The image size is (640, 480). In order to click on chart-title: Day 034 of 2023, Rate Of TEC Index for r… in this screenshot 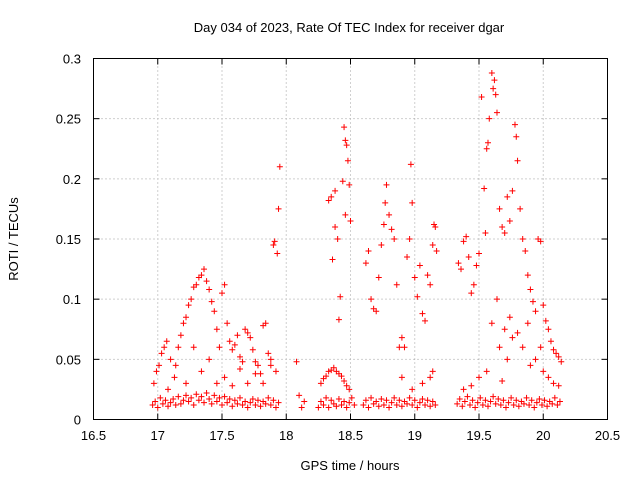, I will do `click(349, 27)`.